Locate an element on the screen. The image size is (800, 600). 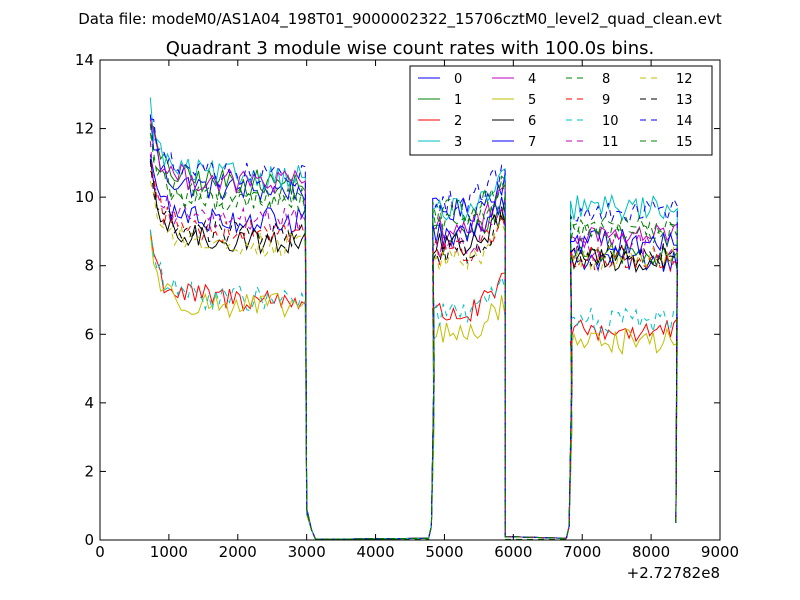
legend-label: 9 is located at coordinates (606, 100).